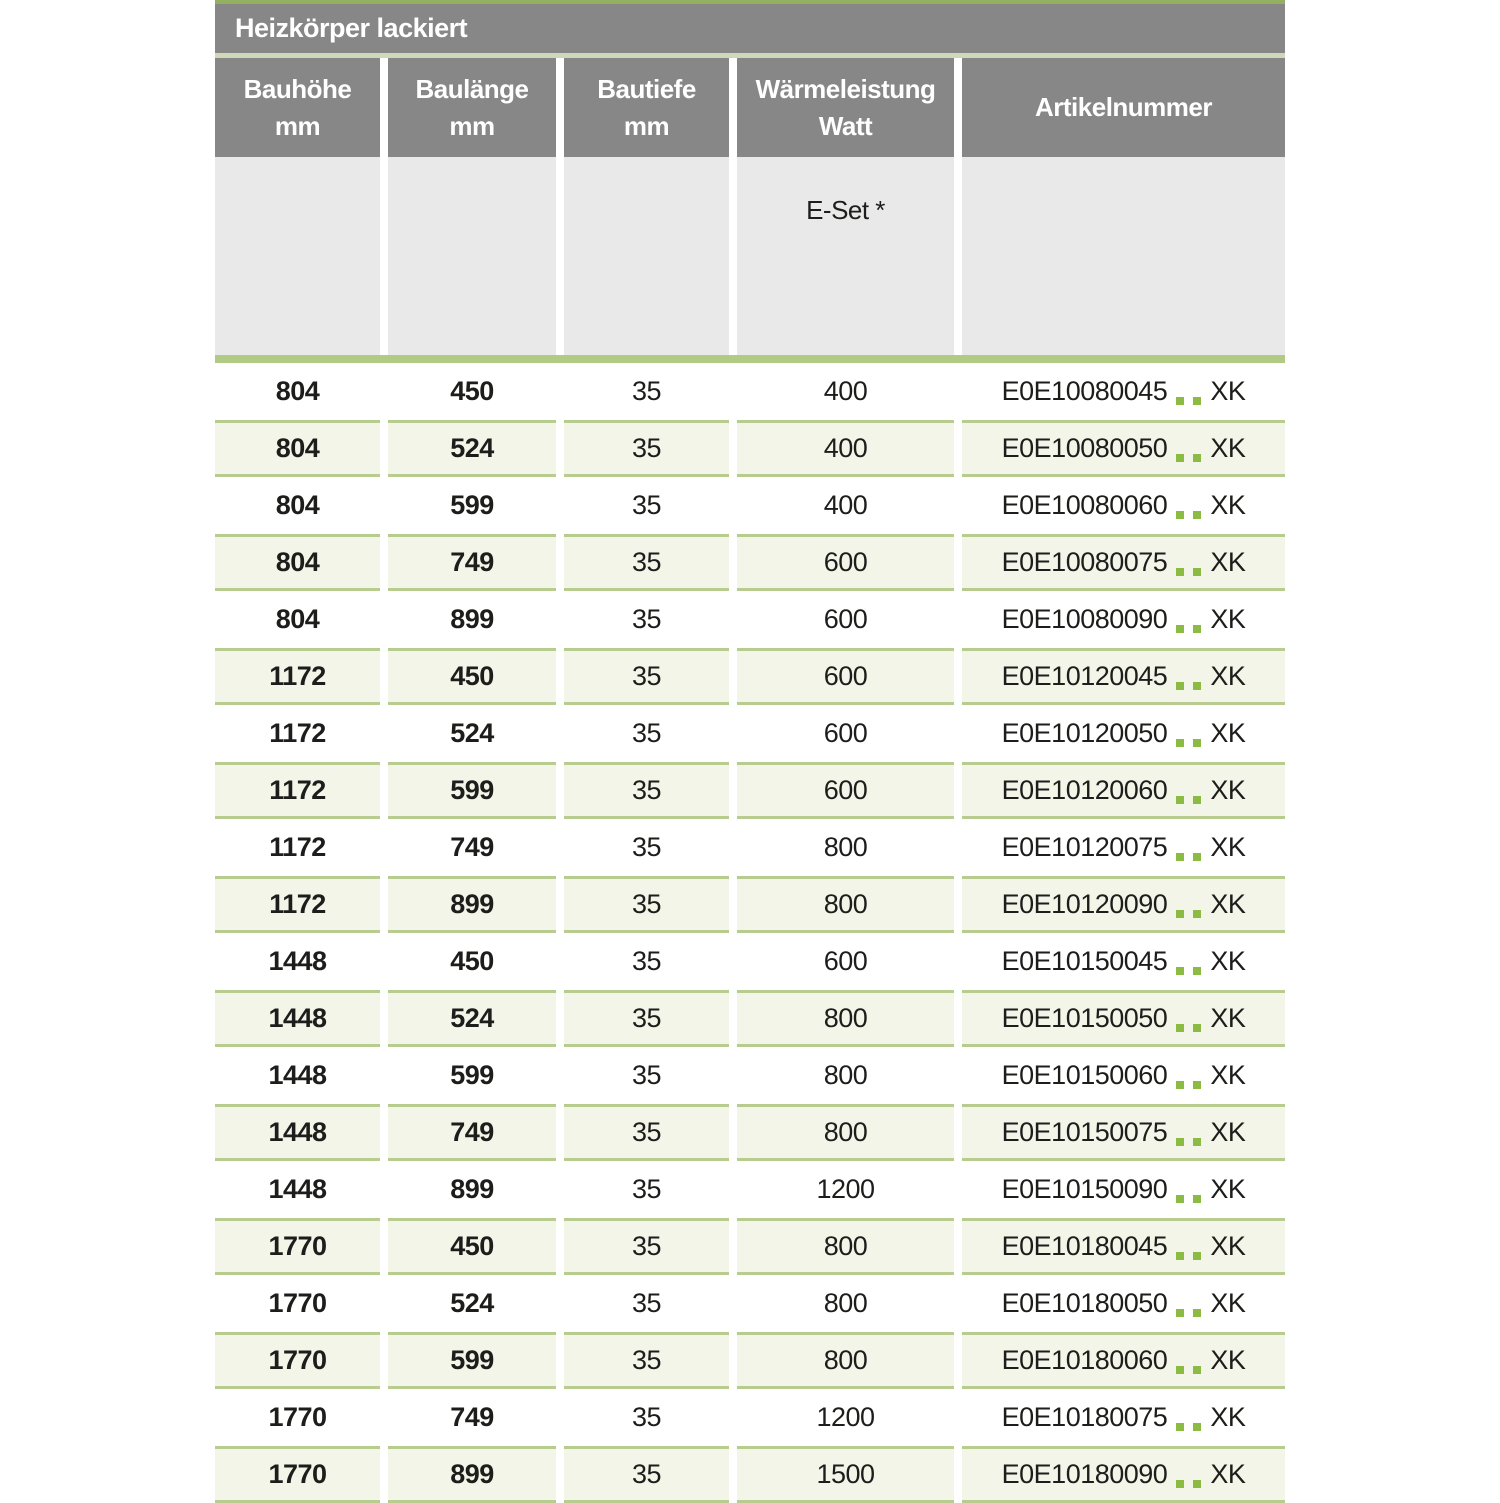 The height and width of the screenshot is (1503, 1500). I want to click on cell-waermeleistung: 600, so click(845, 790).